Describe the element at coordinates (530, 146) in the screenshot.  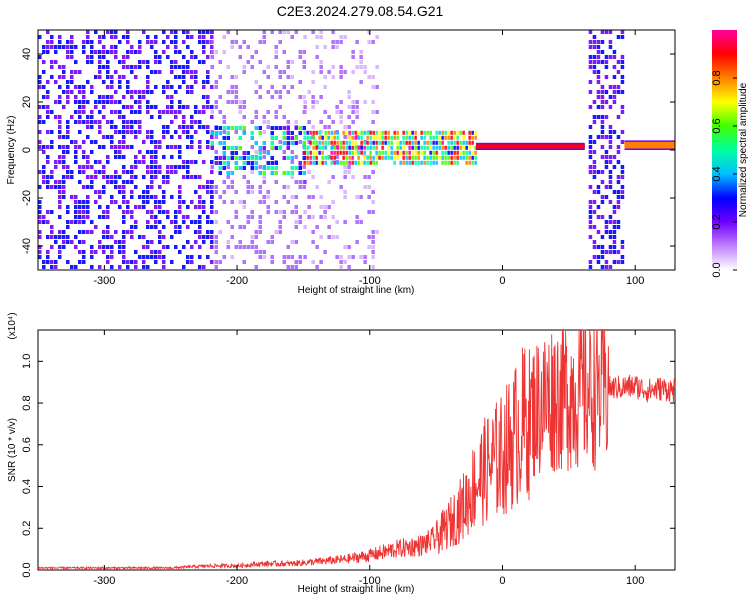
I see `spectral-band-core` at that location.